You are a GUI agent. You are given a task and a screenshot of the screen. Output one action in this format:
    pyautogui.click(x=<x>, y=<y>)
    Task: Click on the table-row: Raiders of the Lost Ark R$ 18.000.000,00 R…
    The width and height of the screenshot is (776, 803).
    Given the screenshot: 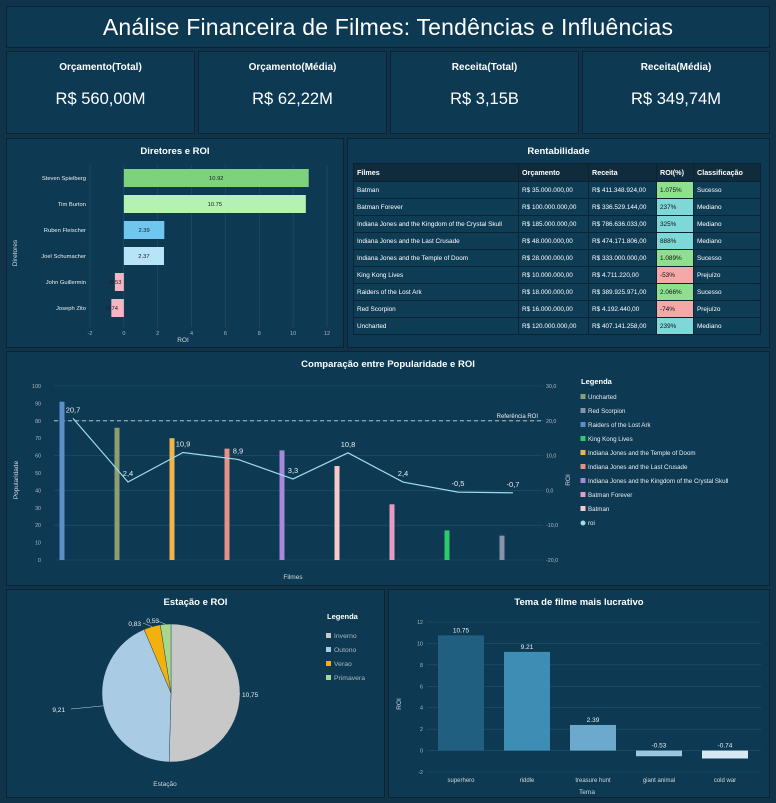 What is the action you would take?
    pyautogui.click(x=557, y=292)
    